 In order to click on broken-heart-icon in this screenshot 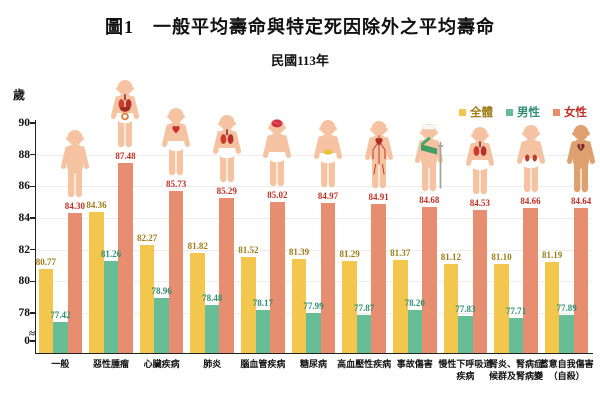, I will do `click(581, 158)`.